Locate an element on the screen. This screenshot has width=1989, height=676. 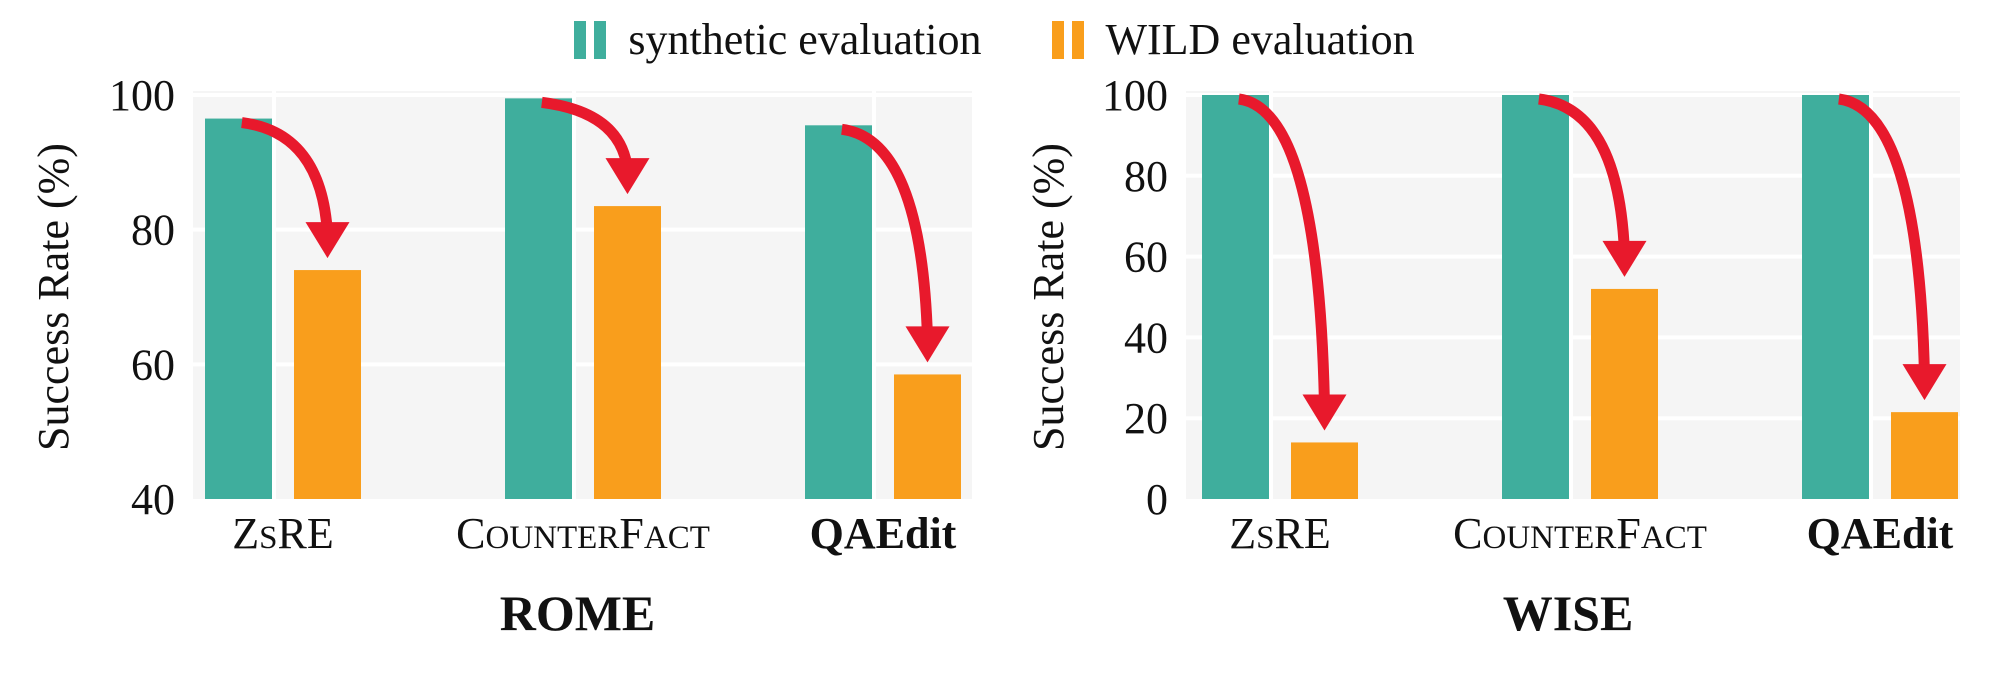
panel-title-rome: ROME is located at coordinates (578, 613).